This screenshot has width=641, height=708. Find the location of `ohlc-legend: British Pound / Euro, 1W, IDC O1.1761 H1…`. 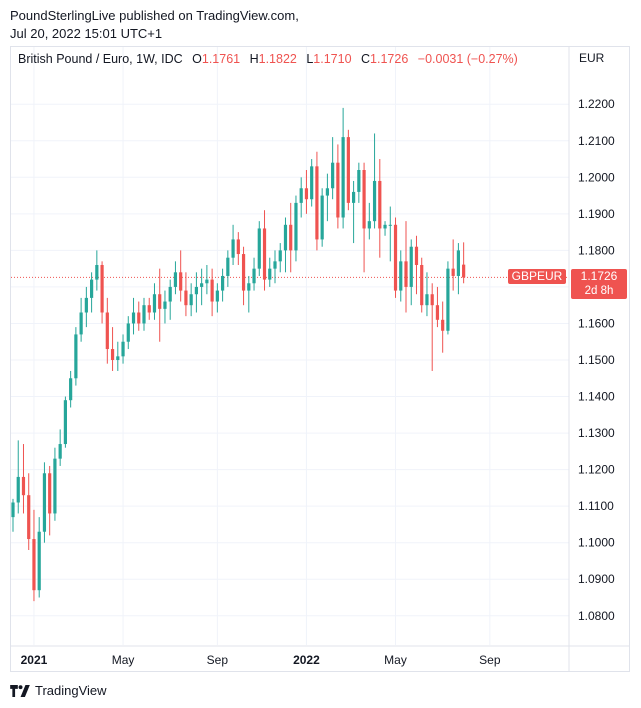

ohlc-legend: British Pound / Euro, 1W, IDC O1.1761 H1… is located at coordinates (268, 59).